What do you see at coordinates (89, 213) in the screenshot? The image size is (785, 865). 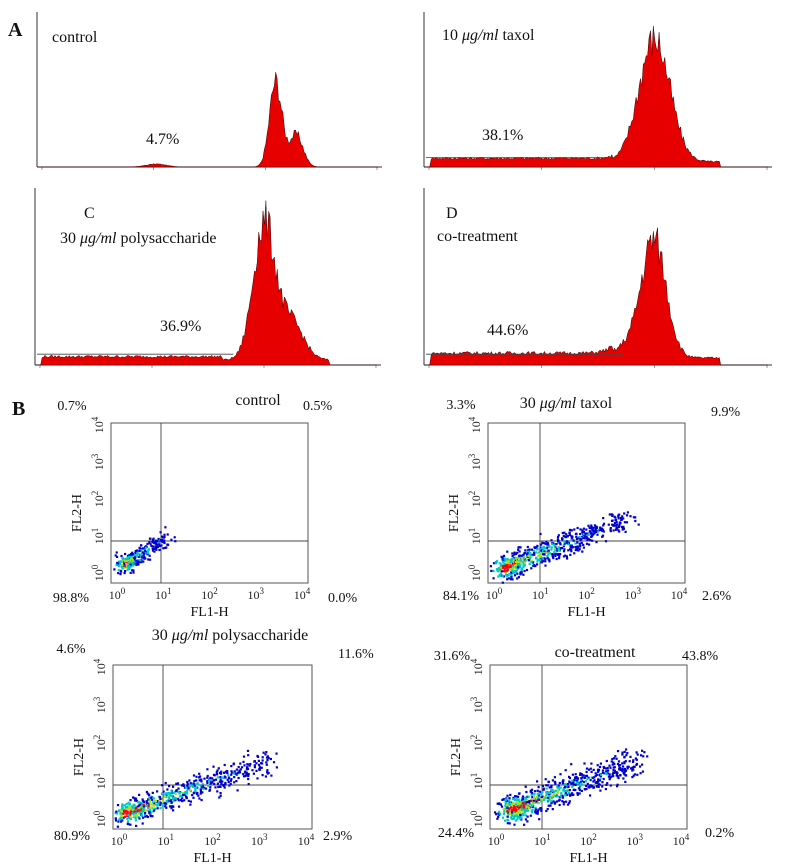 I see `histogram-sublabel: C` at bounding box center [89, 213].